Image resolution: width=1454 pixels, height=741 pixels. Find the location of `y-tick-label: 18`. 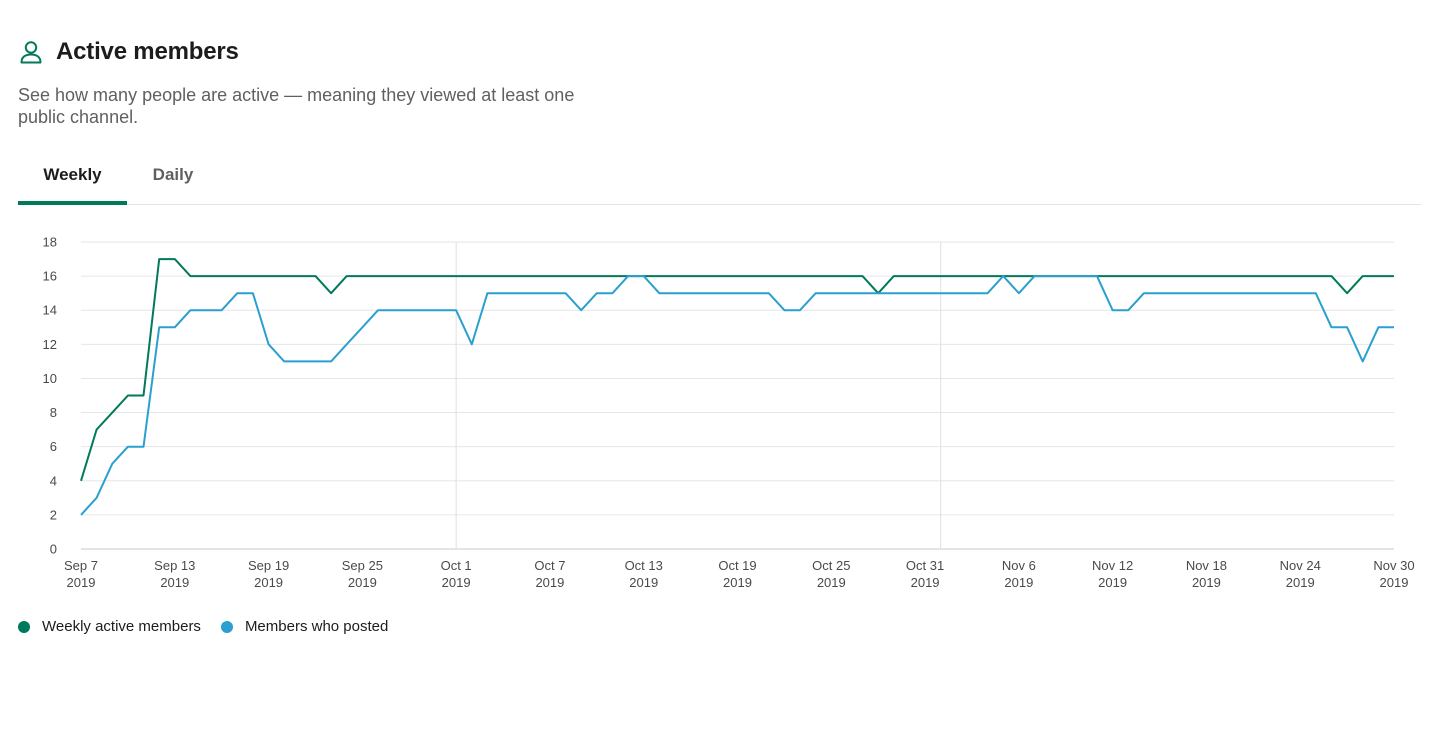

y-tick-label: 18 is located at coordinates (50, 242).